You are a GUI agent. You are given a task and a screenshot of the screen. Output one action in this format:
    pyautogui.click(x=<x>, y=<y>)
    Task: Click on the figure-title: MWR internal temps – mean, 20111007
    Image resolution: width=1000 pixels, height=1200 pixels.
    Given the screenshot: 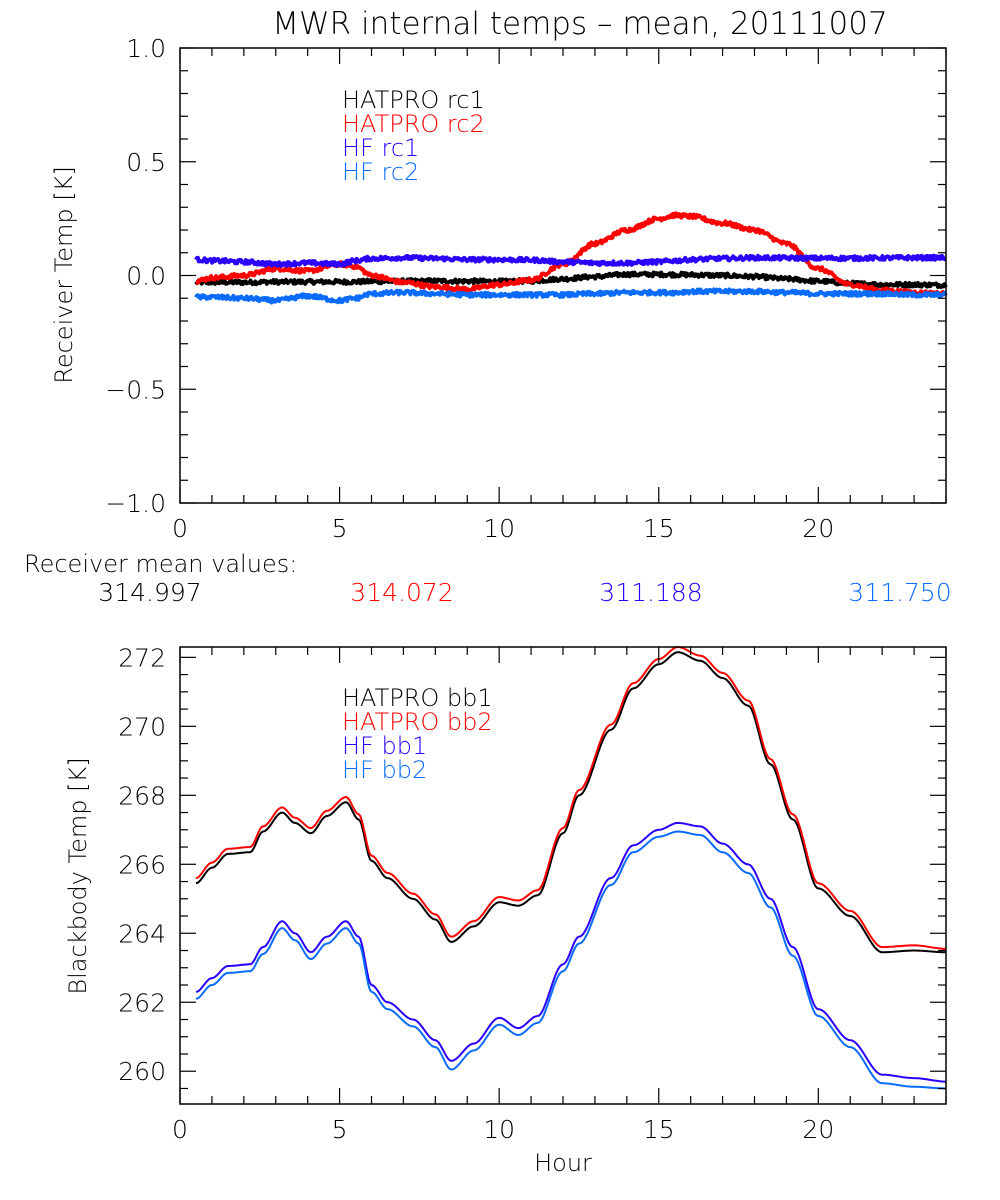 What is the action you would take?
    pyautogui.click(x=579, y=24)
    